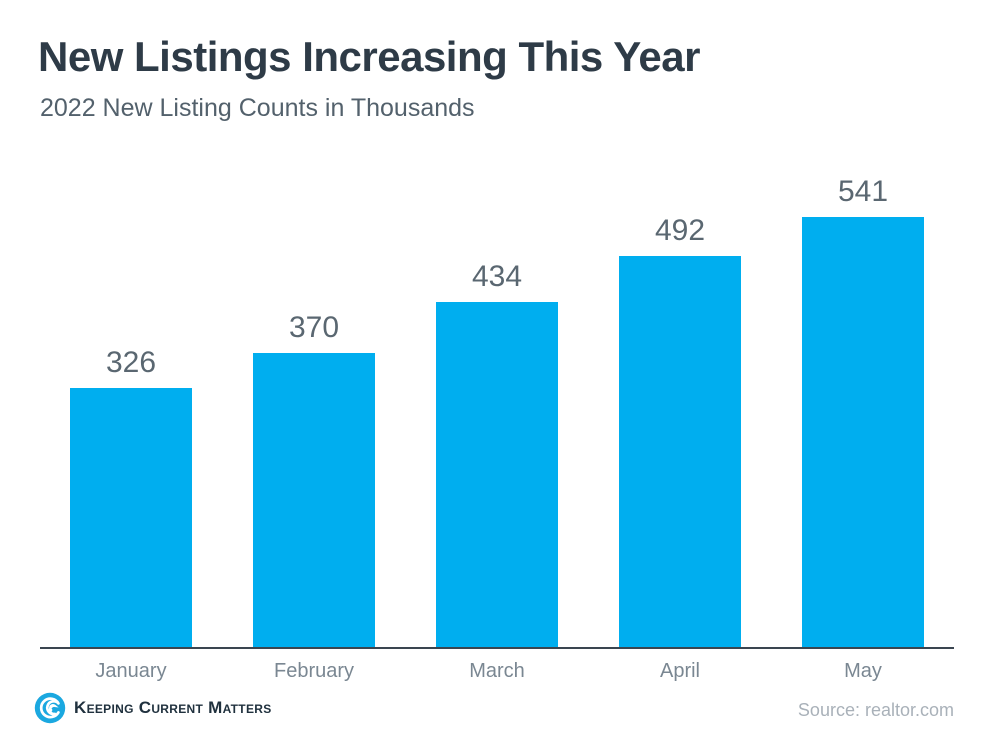 The image size is (994, 732). What do you see at coordinates (50, 708) in the screenshot?
I see `kcm-swirl-icon` at bounding box center [50, 708].